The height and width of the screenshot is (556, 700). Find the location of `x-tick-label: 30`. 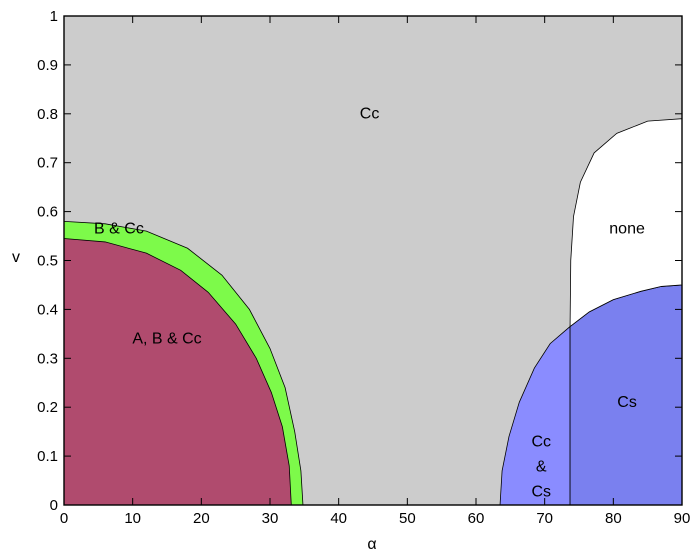

x-tick-label: 30 is located at coordinates (270, 518).